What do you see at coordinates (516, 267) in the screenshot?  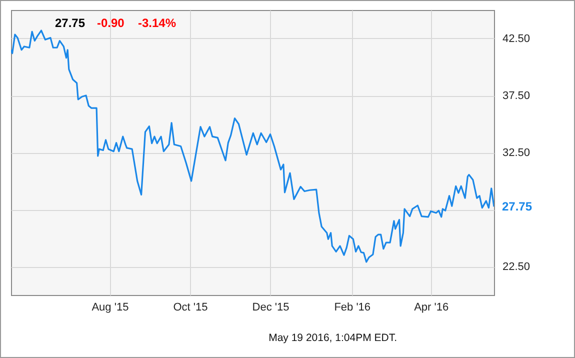 I see `y-tick-label: 22.50` at bounding box center [516, 267].